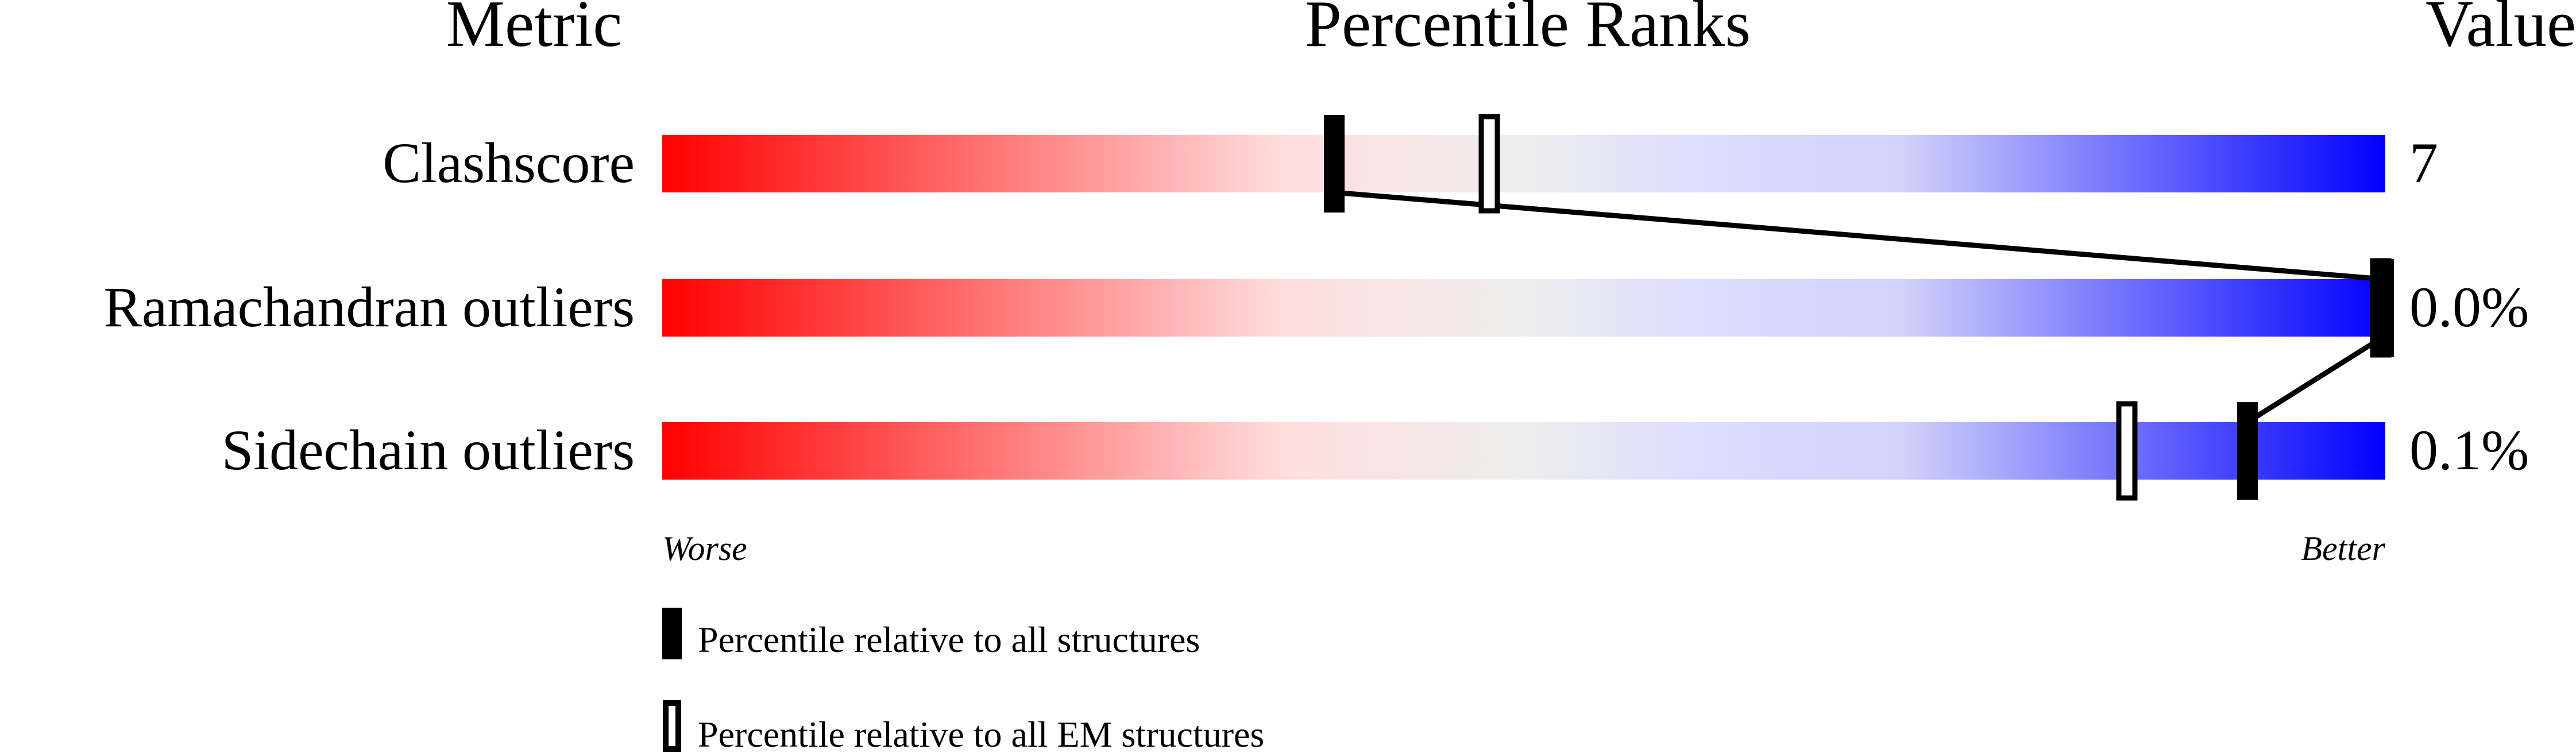 This screenshot has width=2576, height=753. I want to click on metric-label: Ramachandran outliers, so click(369, 307).